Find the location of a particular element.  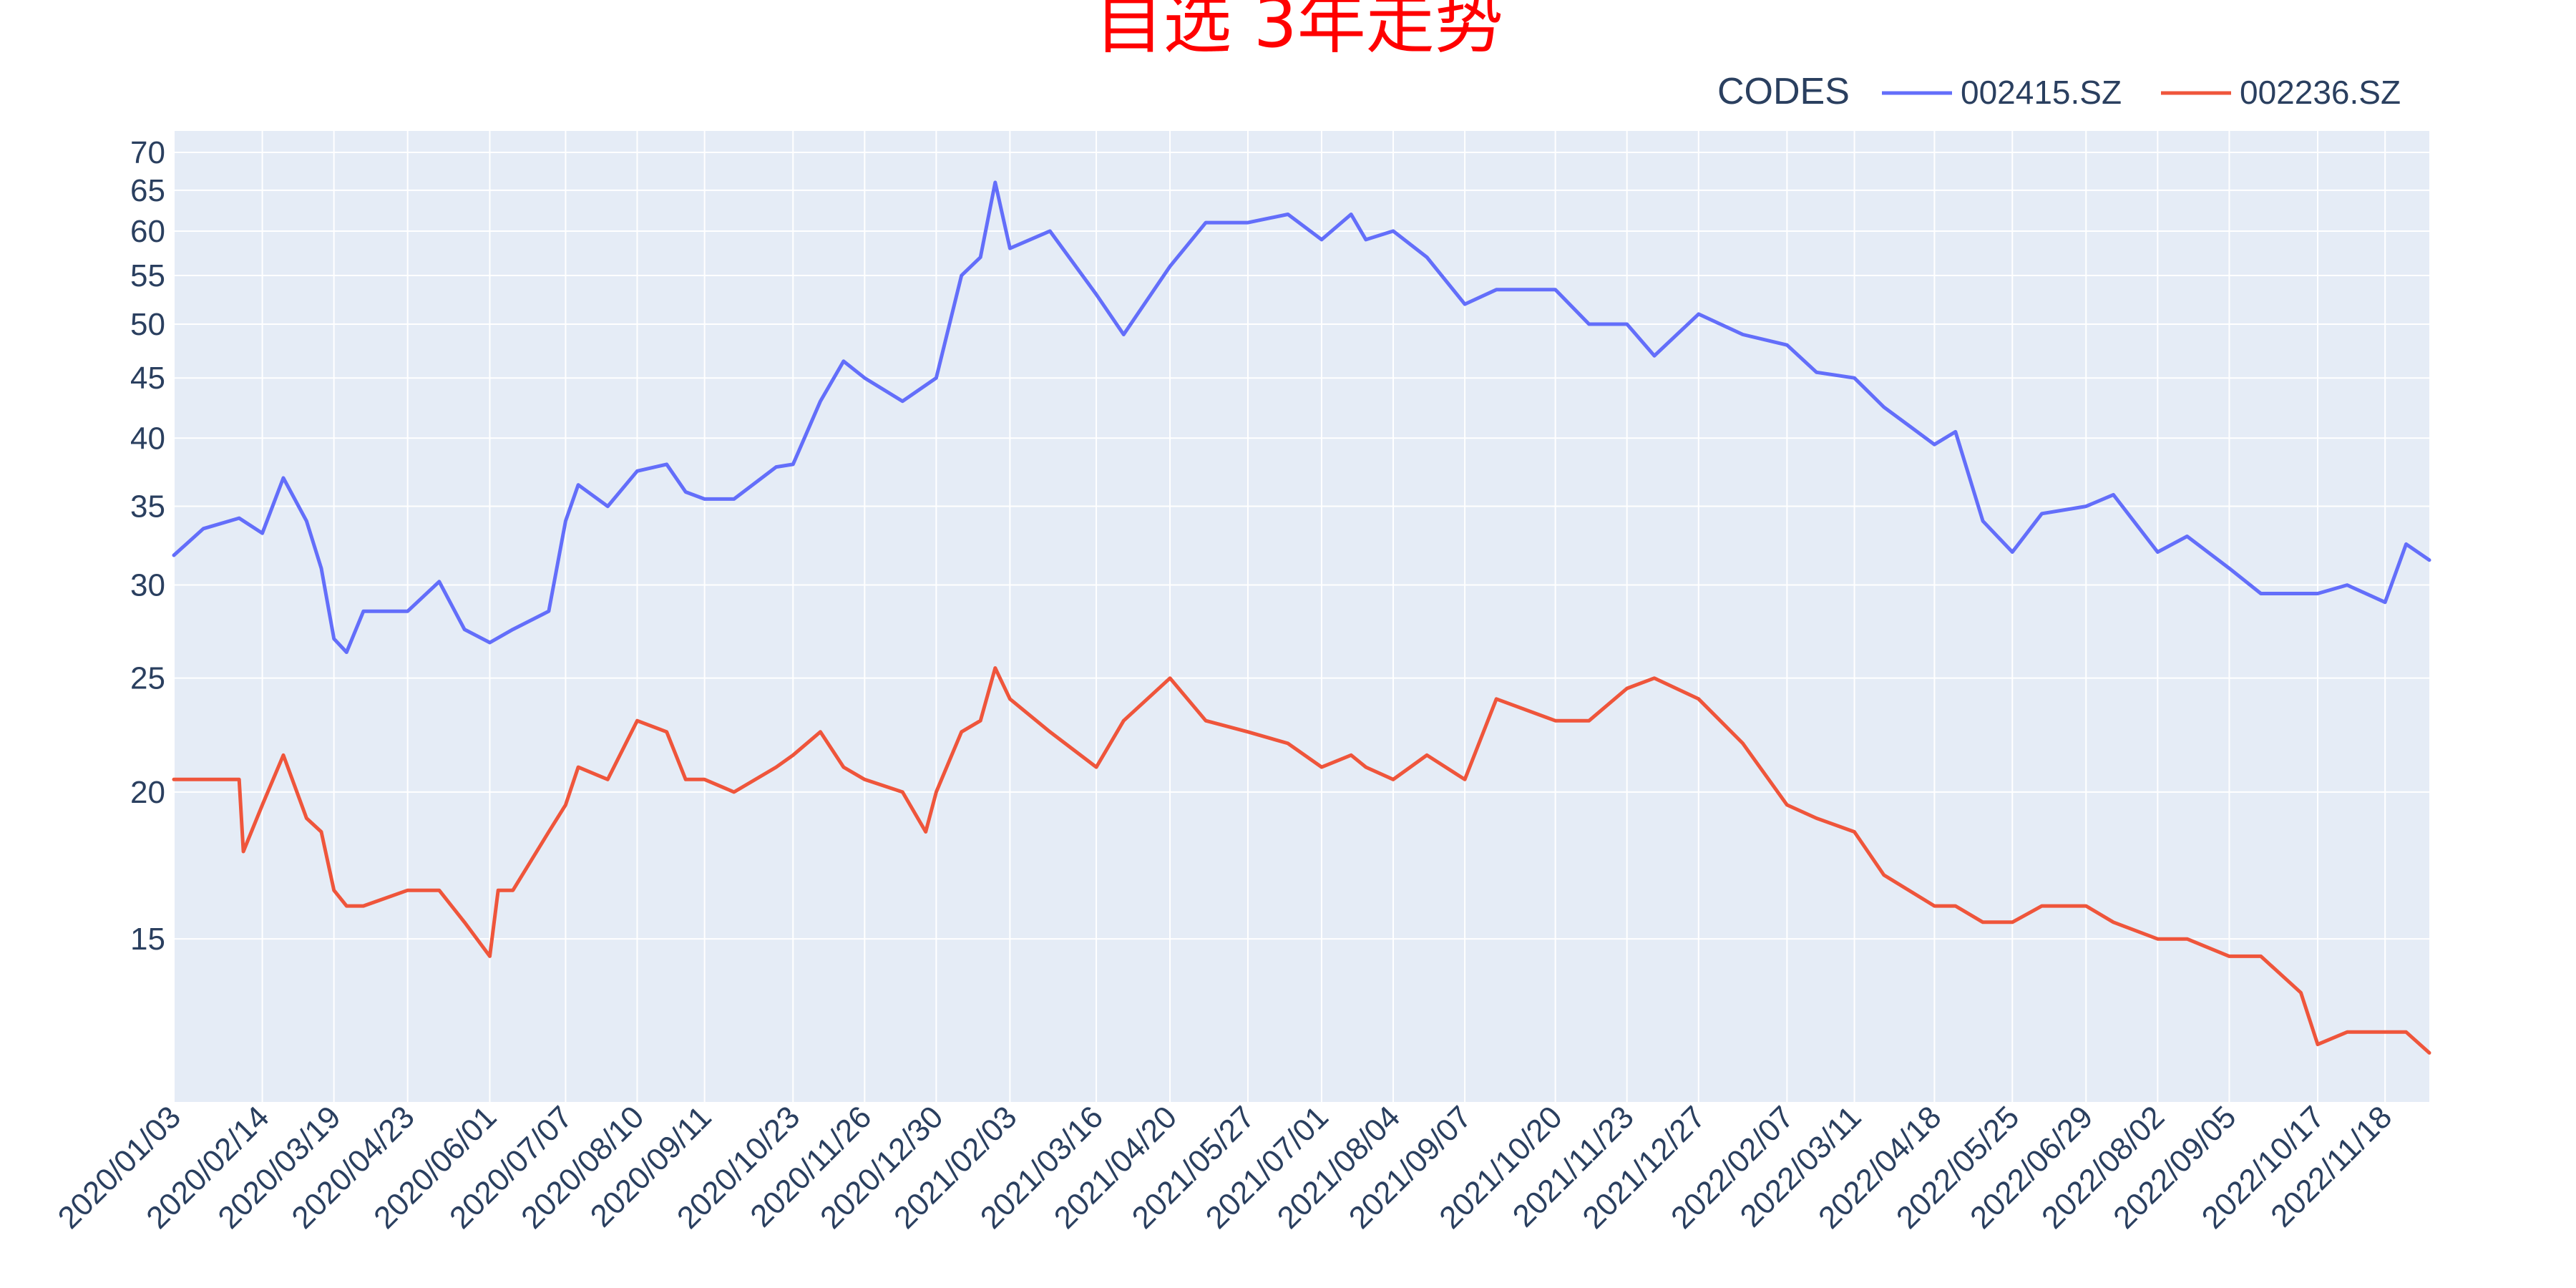

legend-label-series-1: 002236.SZ is located at coordinates (2320, 92).